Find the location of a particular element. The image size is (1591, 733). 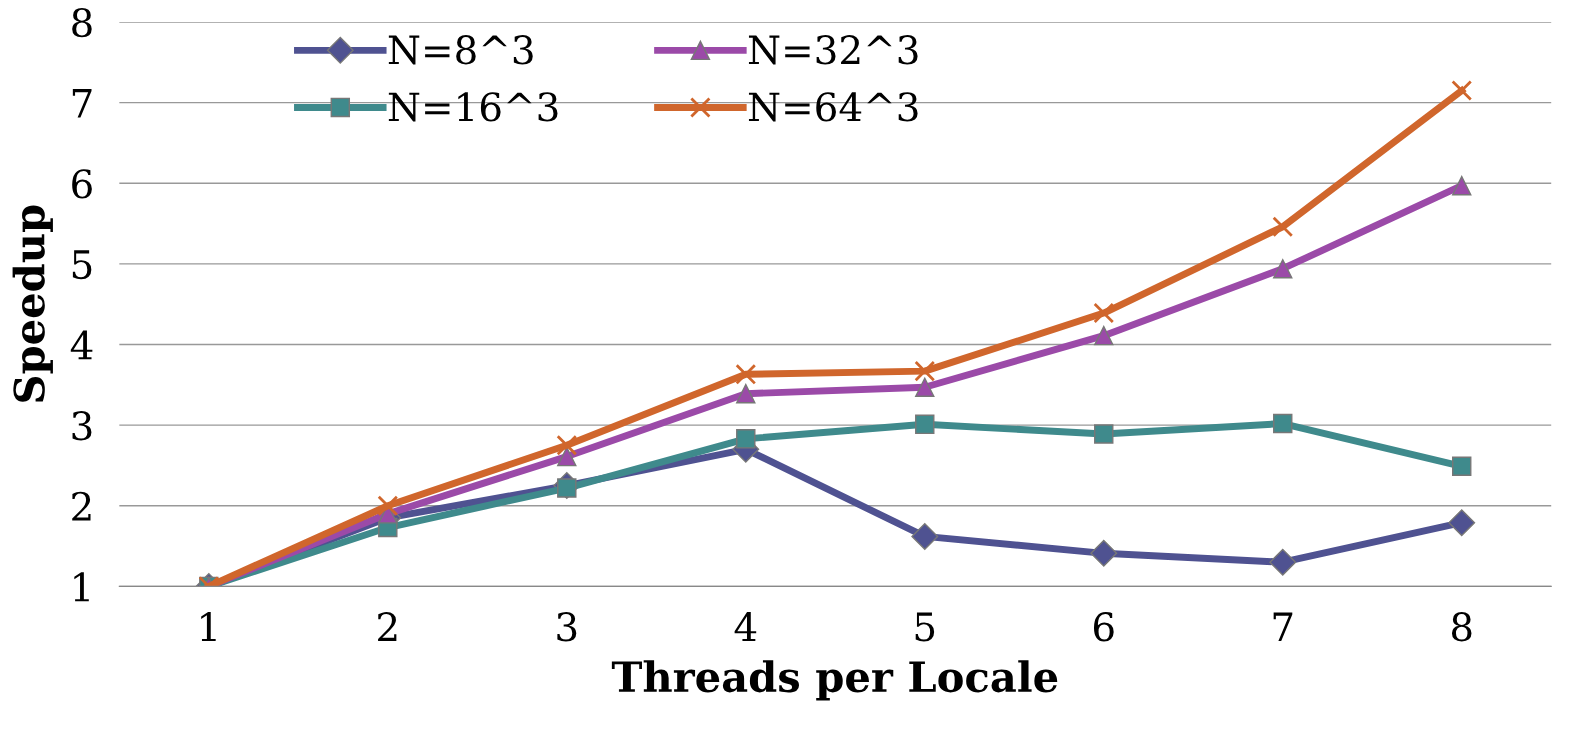

x-axis-title: Threads per Locale is located at coordinates (834, 680).